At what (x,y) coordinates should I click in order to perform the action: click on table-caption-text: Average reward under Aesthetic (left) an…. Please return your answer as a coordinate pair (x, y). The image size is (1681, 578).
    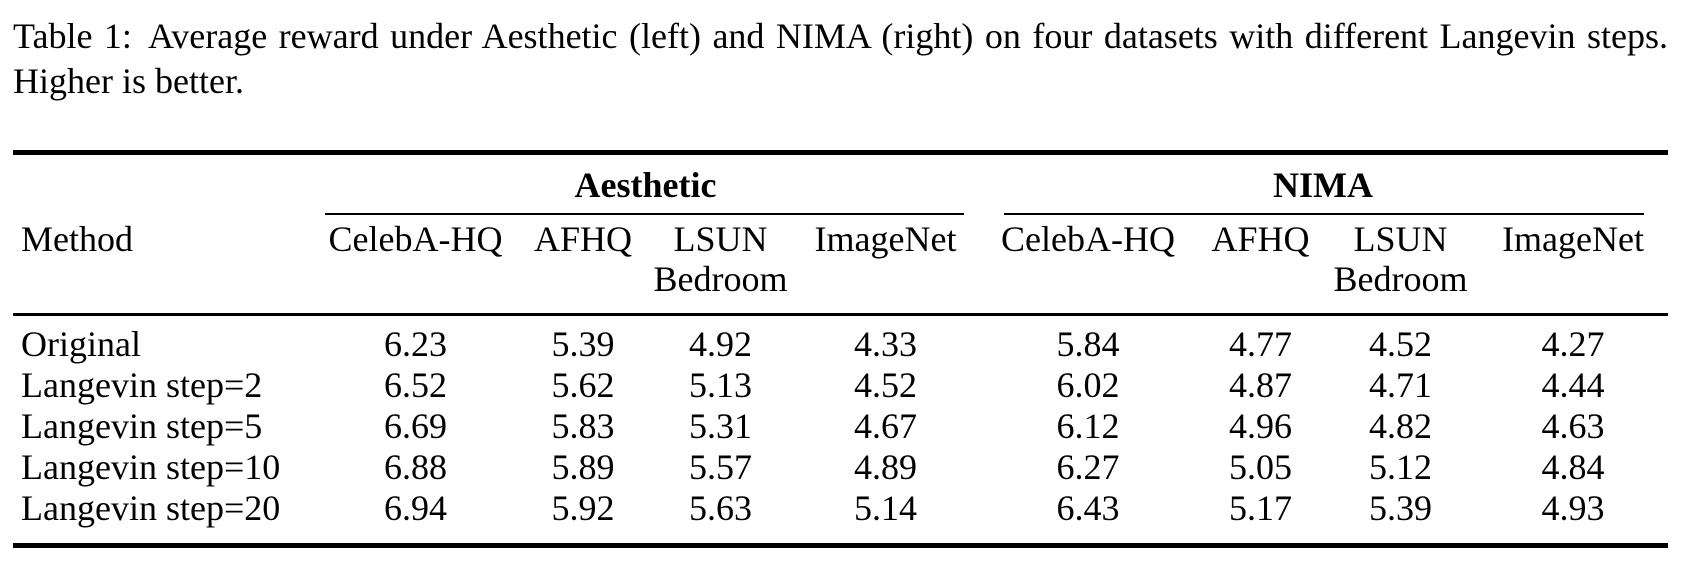
    Looking at the image, I should click on (840, 58).